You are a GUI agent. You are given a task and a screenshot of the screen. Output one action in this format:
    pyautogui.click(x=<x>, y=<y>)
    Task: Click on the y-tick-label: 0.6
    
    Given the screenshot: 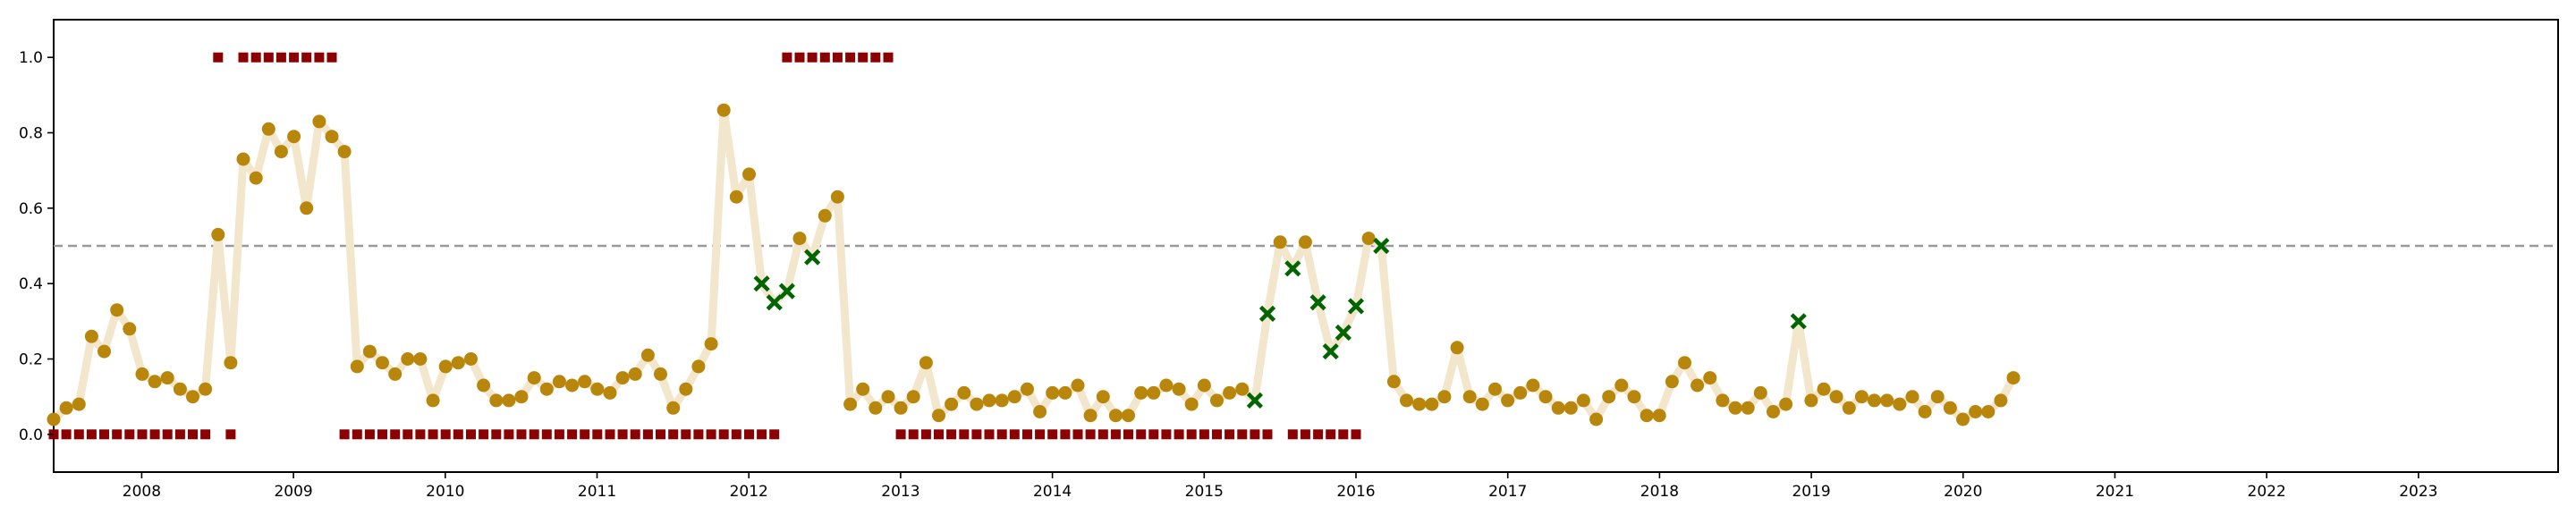 What is the action you would take?
    pyautogui.click(x=31, y=209)
    